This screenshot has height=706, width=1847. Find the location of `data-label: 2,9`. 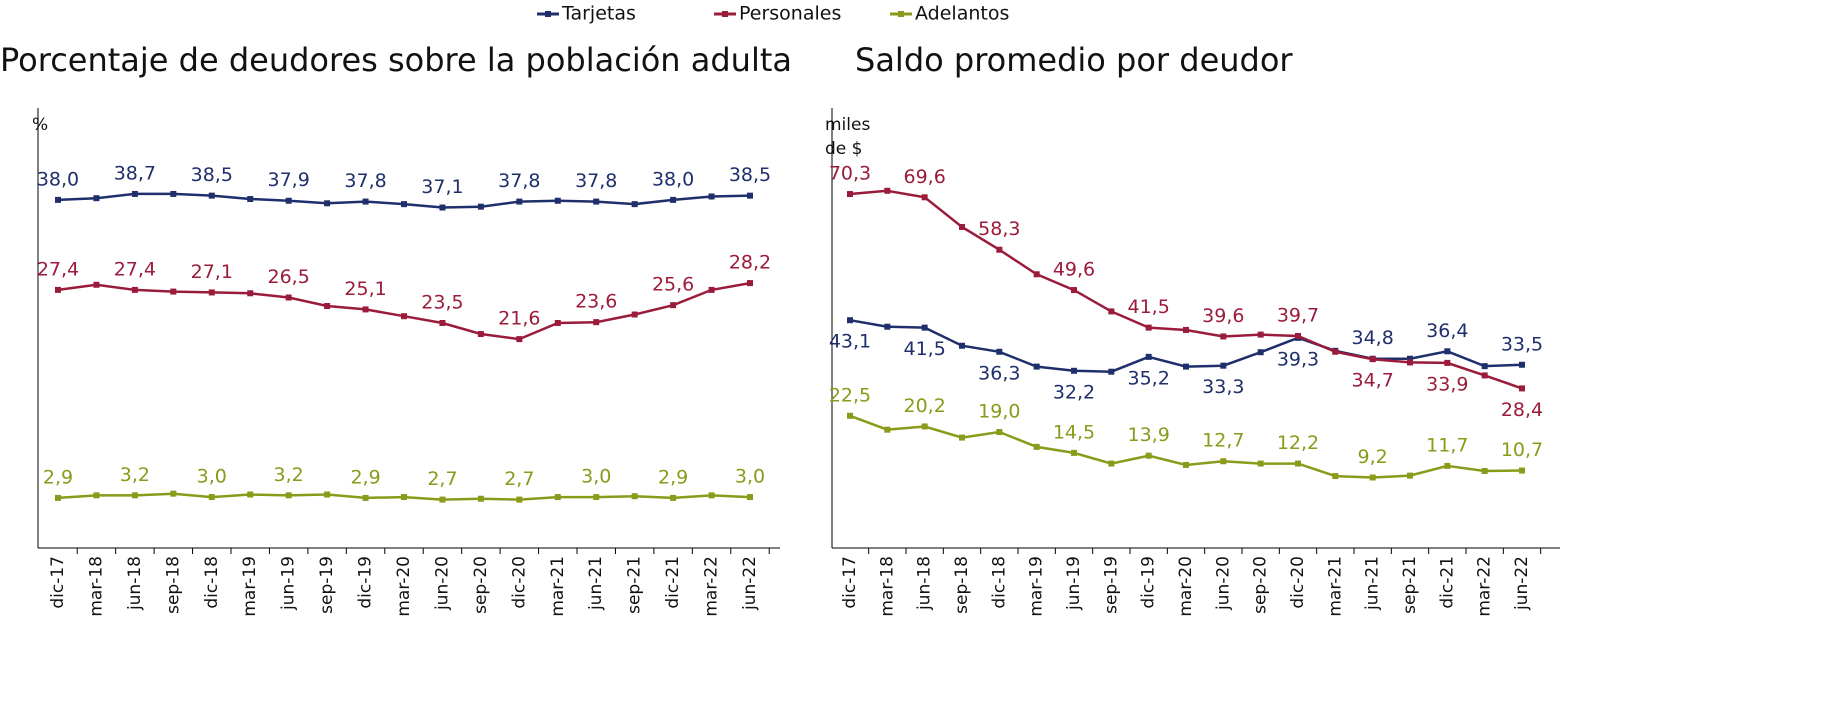

data-label: 2,9 is located at coordinates (673, 477).